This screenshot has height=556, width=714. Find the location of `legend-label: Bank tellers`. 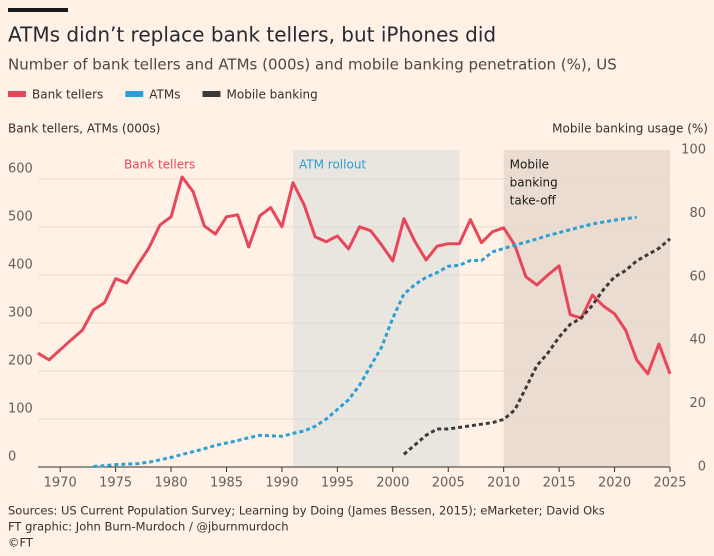

legend-label: Bank tellers is located at coordinates (67, 95).